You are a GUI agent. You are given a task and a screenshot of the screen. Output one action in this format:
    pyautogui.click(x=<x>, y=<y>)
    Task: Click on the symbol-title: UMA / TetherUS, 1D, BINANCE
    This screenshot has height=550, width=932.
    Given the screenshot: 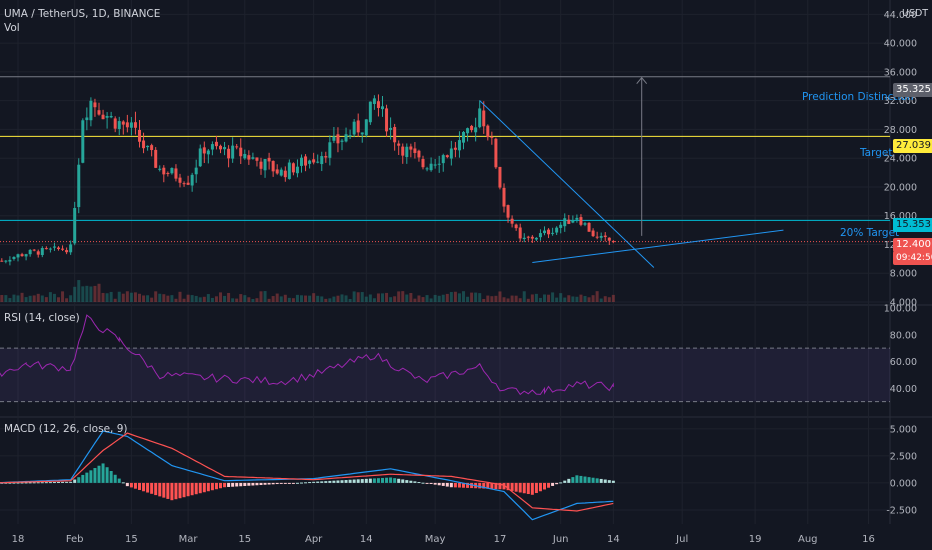 What is the action you would take?
    pyautogui.click(x=82, y=14)
    